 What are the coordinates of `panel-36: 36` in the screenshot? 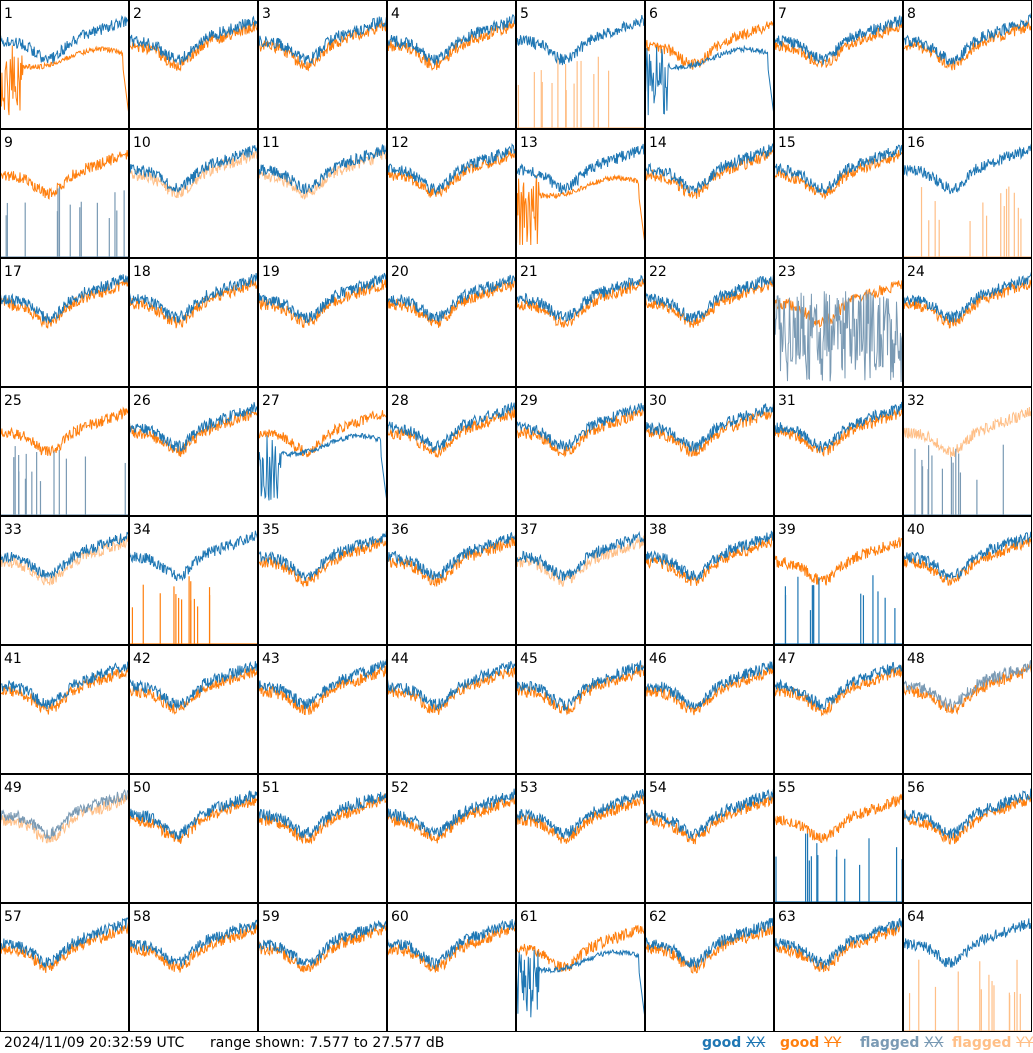 It's located at (451, 580).